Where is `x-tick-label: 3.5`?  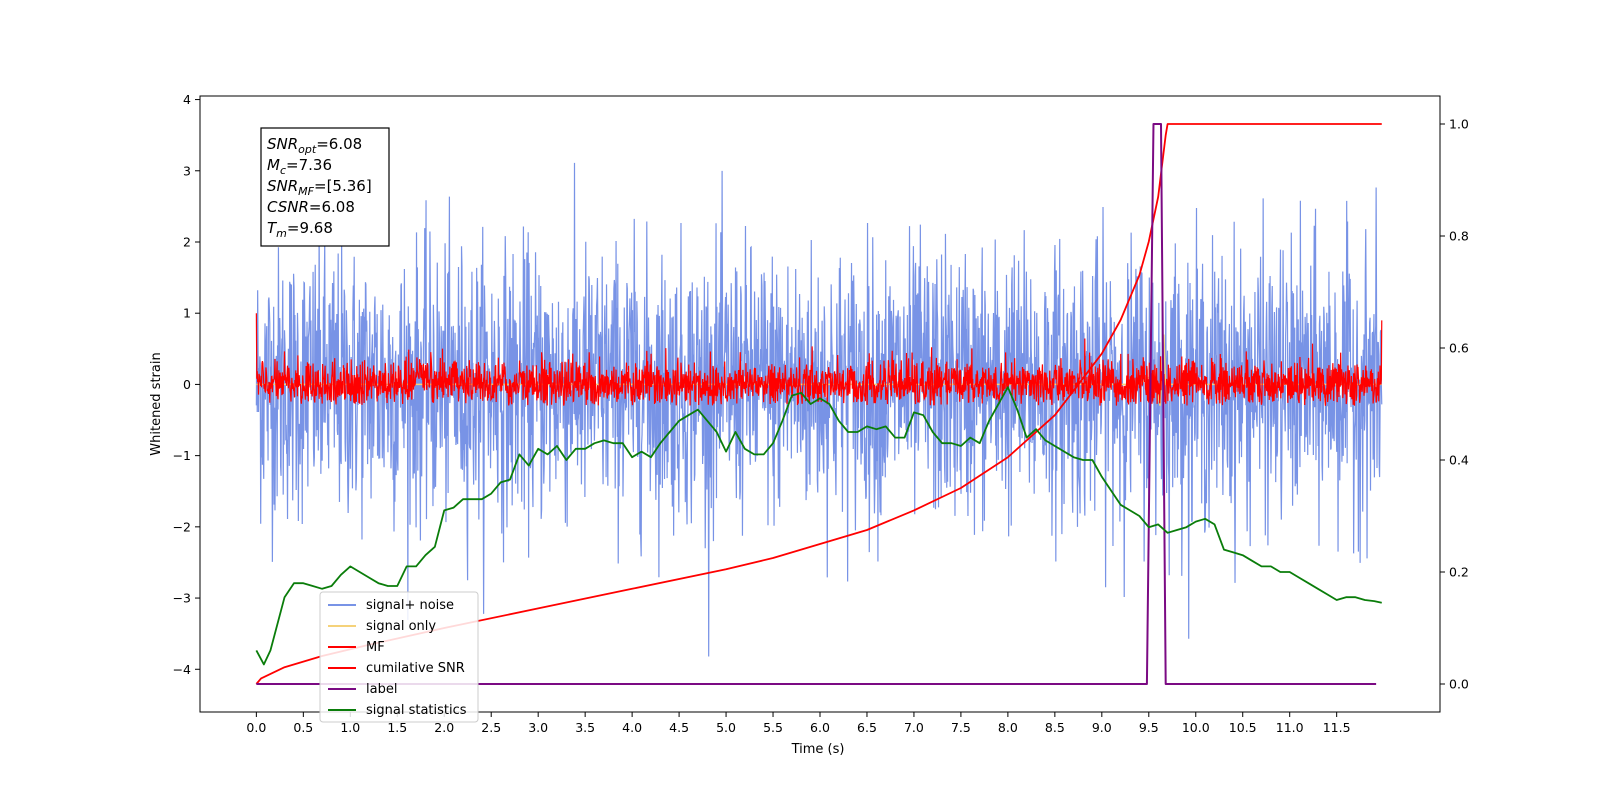 x-tick-label: 3.5 is located at coordinates (585, 727).